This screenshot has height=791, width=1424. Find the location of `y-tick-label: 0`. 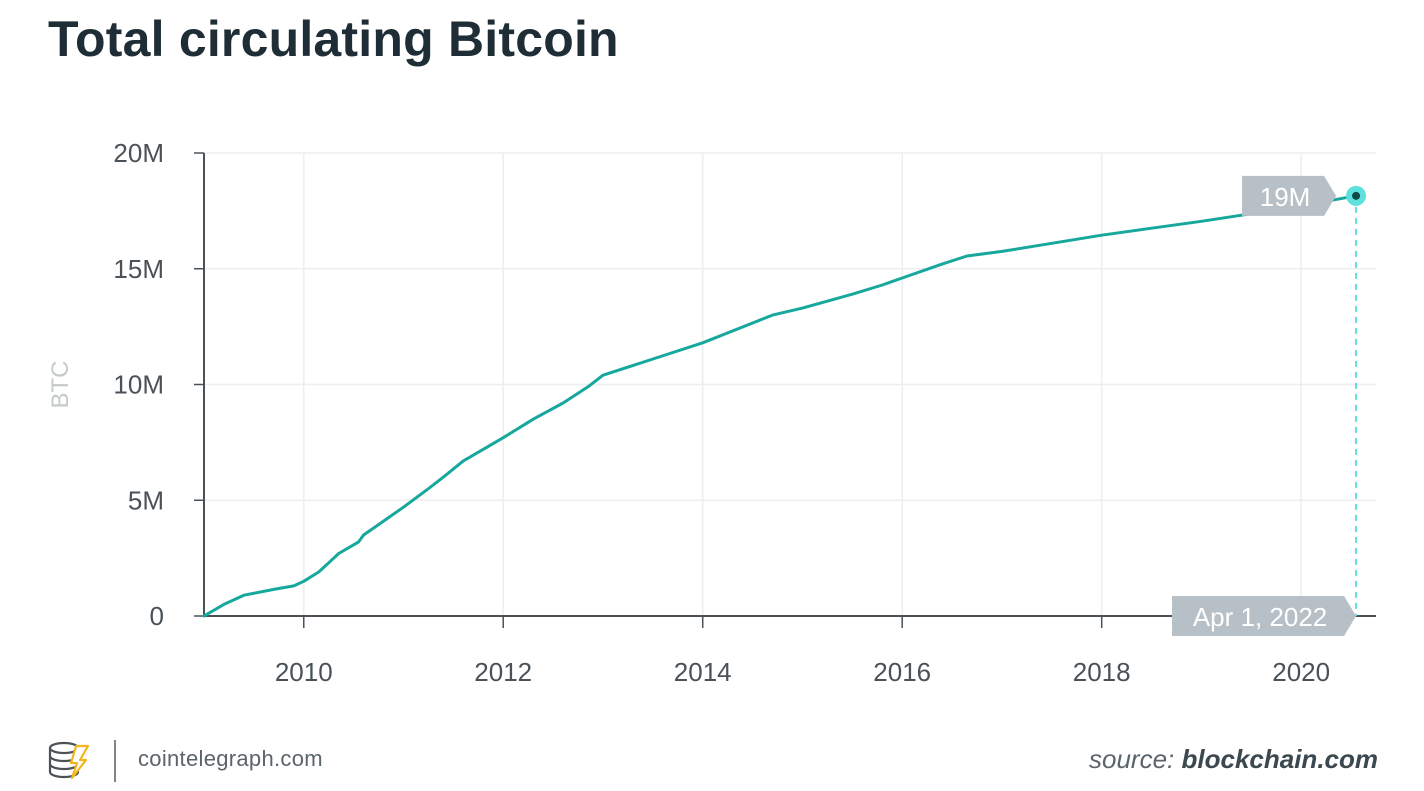

y-tick-label: 0 is located at coordinates (157, 616).